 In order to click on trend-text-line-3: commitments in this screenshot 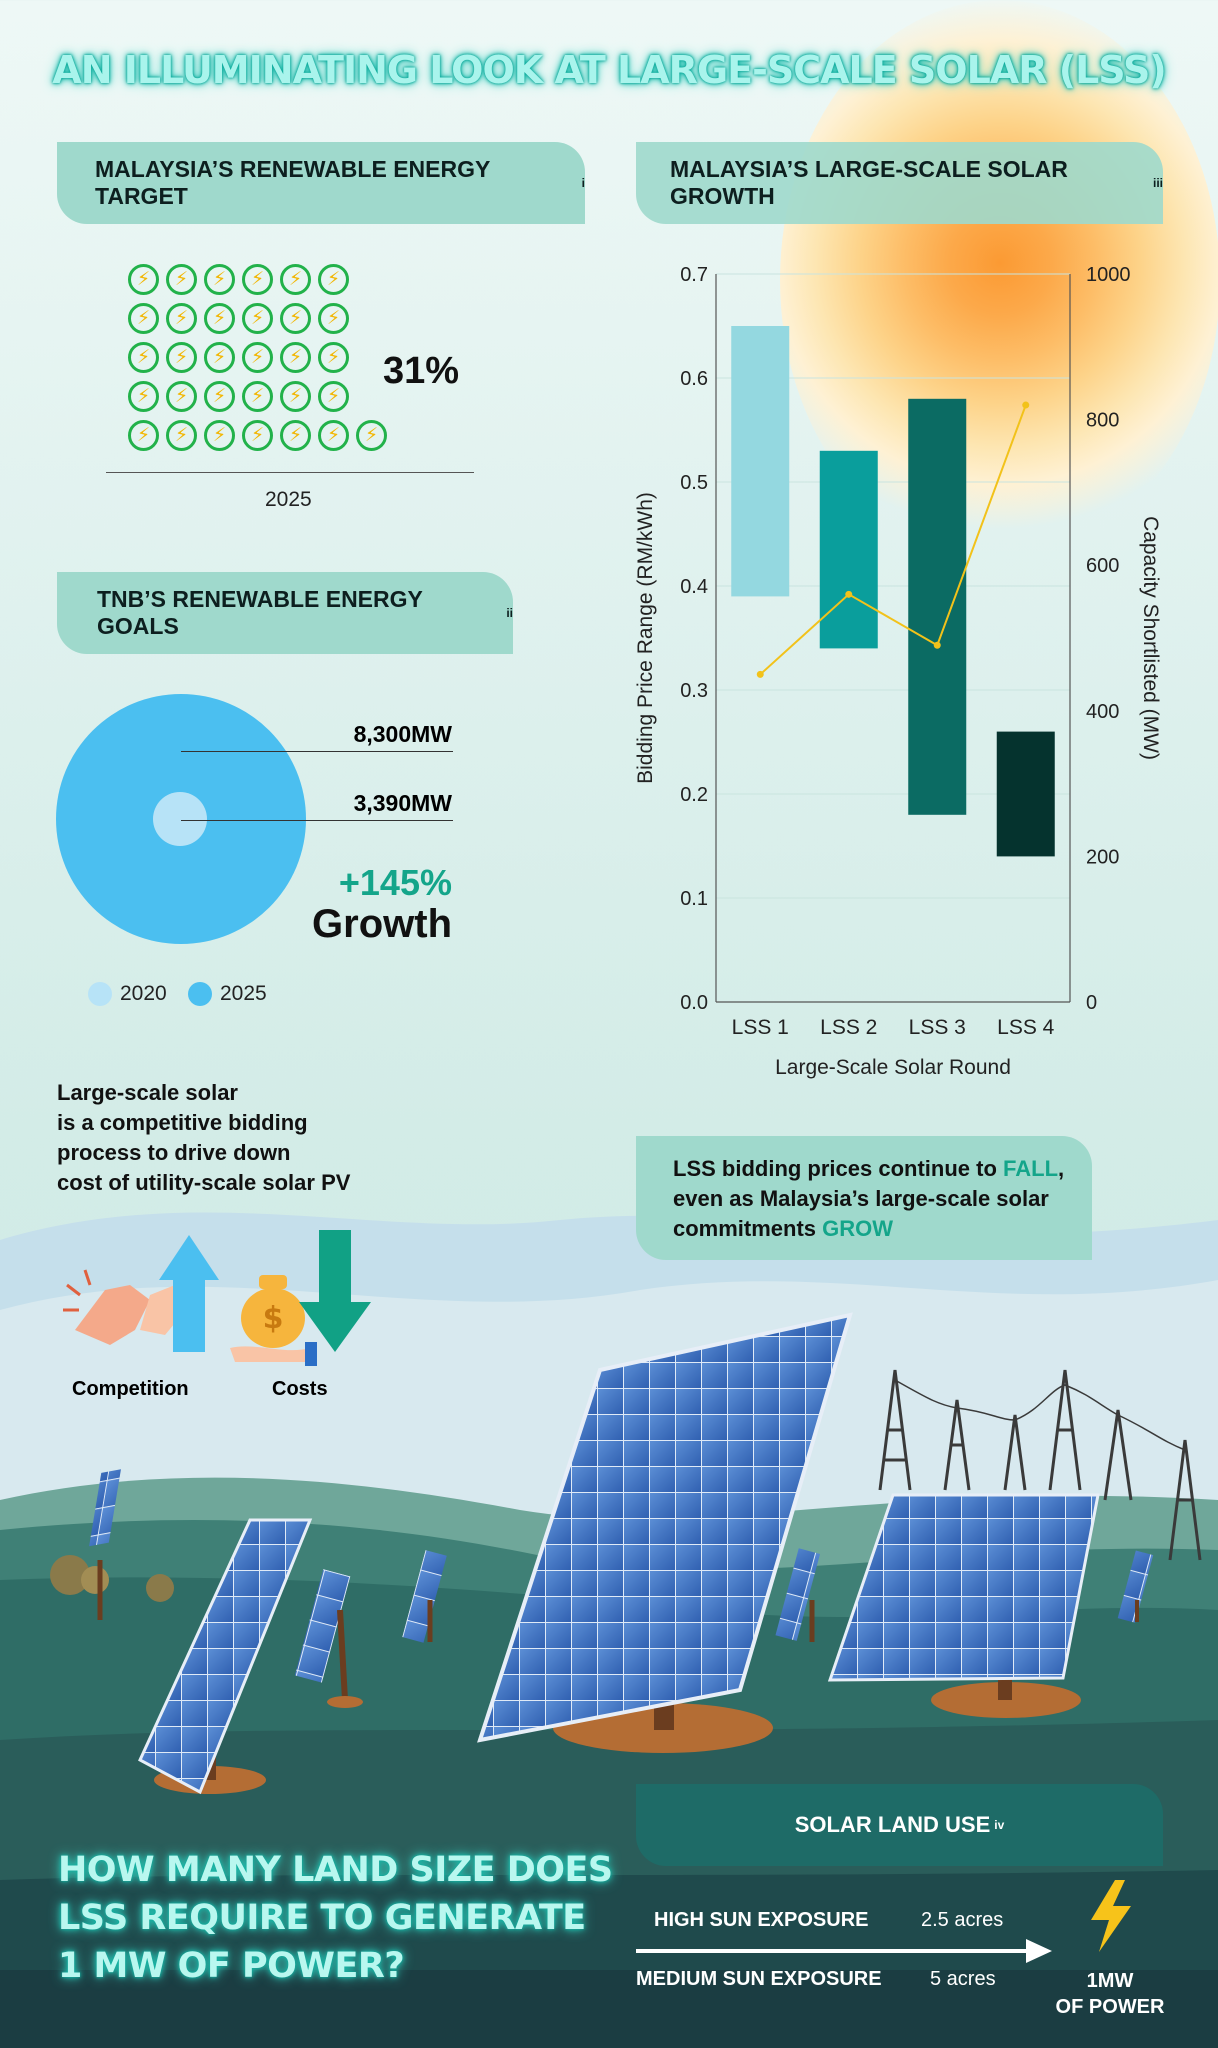, I will do `click(748, 1228)`.